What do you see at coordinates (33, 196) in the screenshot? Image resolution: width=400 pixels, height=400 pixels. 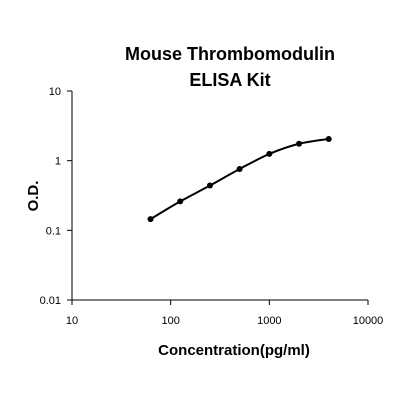 I see `y-axis-label: O.D.` at bounding box center [33, 196].